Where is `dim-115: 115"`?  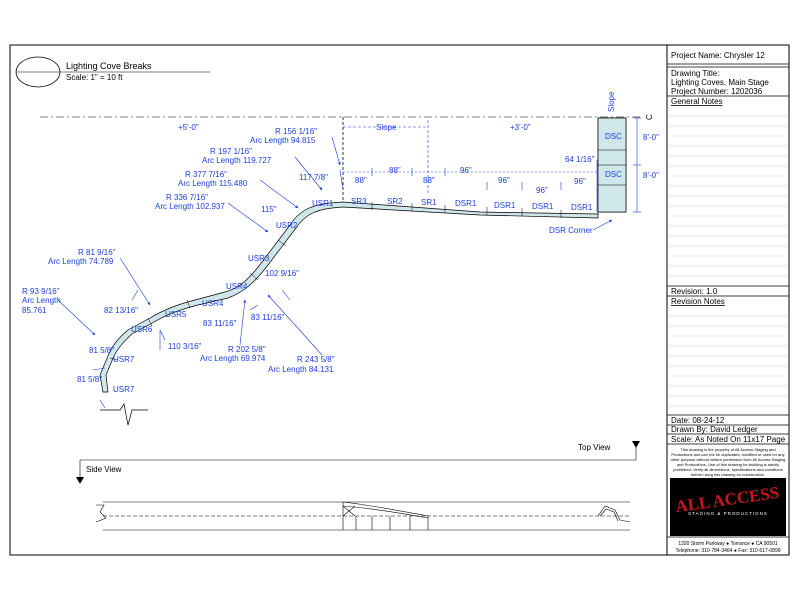
dim-115: 115" is located at coordinates (269, 209).